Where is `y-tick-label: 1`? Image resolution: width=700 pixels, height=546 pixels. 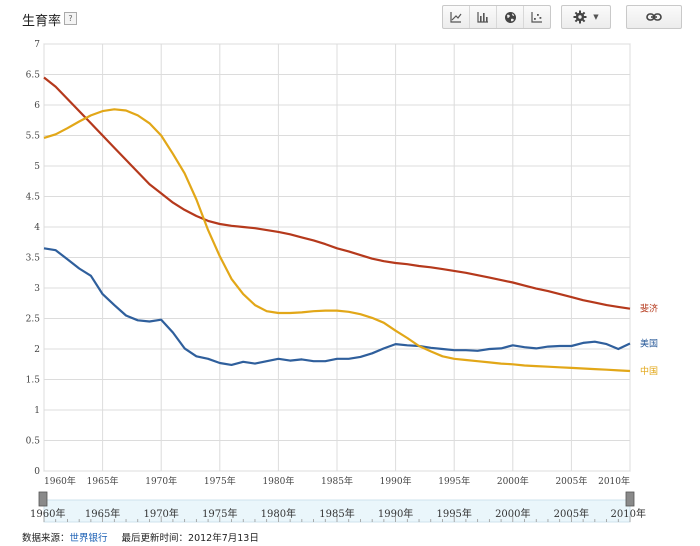
y-tick-label: 1 is located at coordinates (37, 411).